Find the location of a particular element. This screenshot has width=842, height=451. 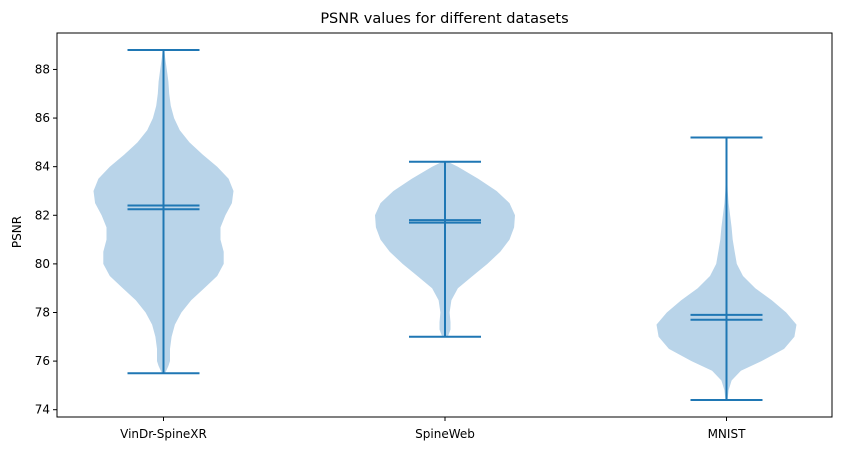

x-tick-label: VinDr-SpineXR is located at coordinates (163, 434).